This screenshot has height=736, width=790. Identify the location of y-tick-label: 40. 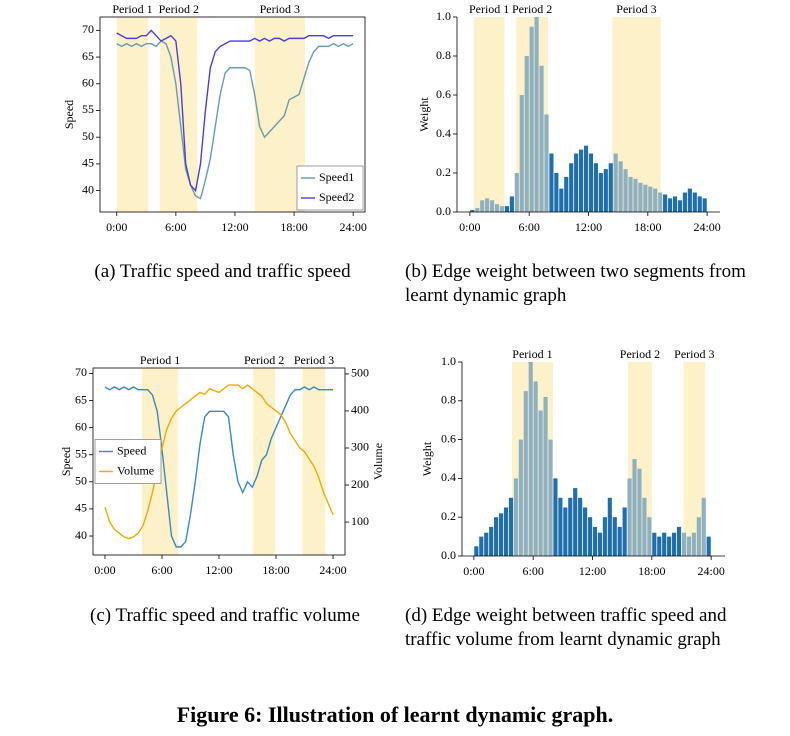
(81, 535).